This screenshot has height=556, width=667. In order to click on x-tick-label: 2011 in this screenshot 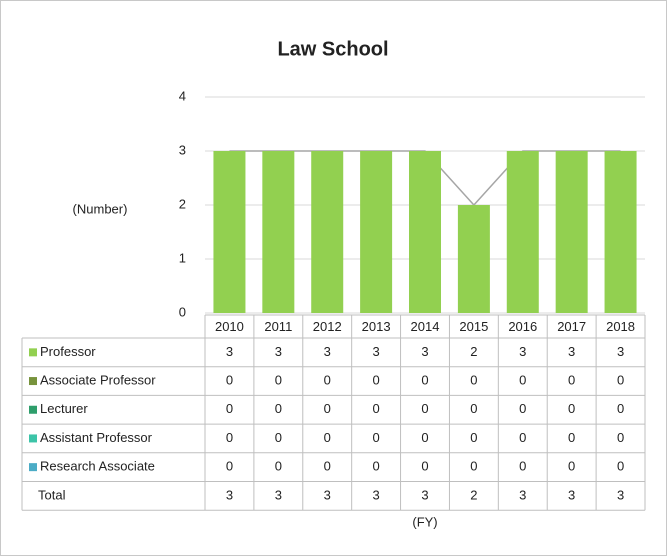, I will do `click(278, 326)`.